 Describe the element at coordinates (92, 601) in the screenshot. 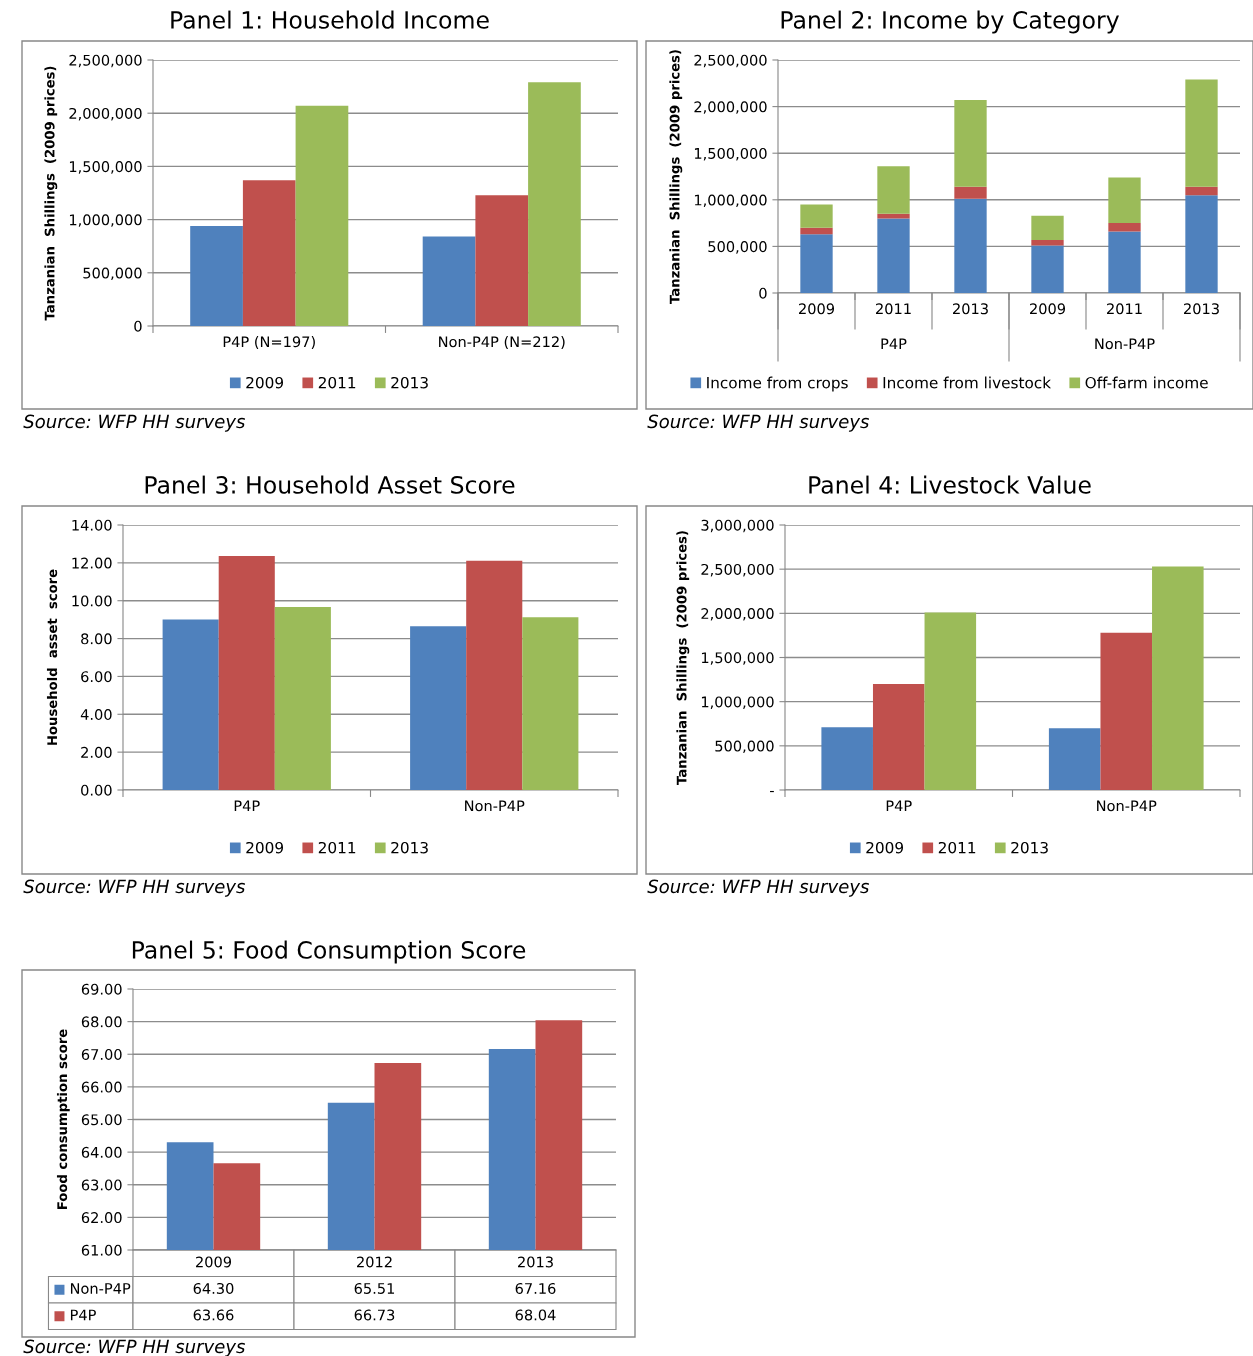

I see `y-tick-label: 10.00` at that location.